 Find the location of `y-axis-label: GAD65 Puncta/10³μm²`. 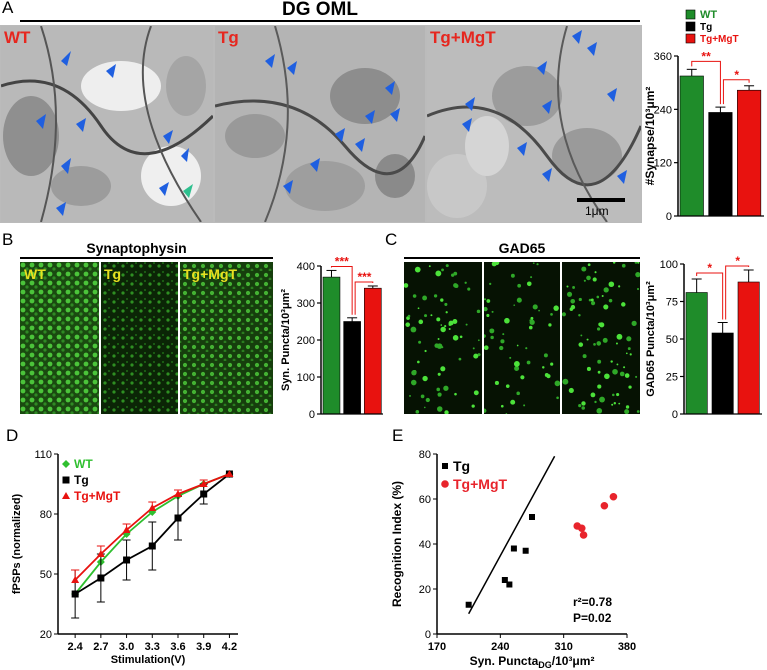

y-axis-label: GAD65 Puncta/10³μm² is located at coordinates (651, 339).